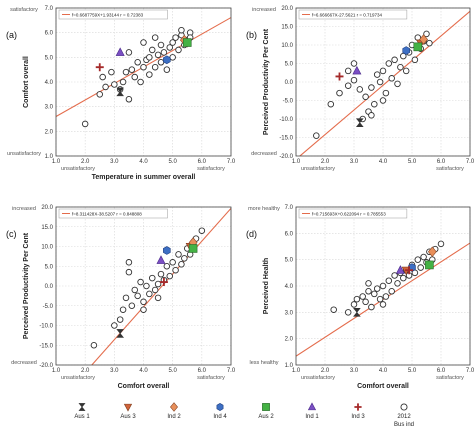  I want to click on x-tick-label: 5.0, so click(412, 162).